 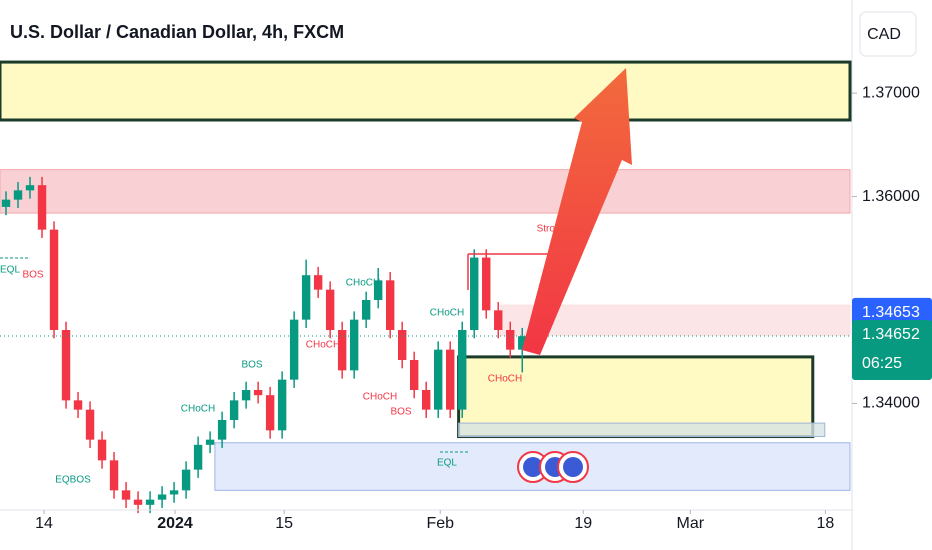 I want to click on y-tick-label: 1.37000, so click(x=891, y=92).